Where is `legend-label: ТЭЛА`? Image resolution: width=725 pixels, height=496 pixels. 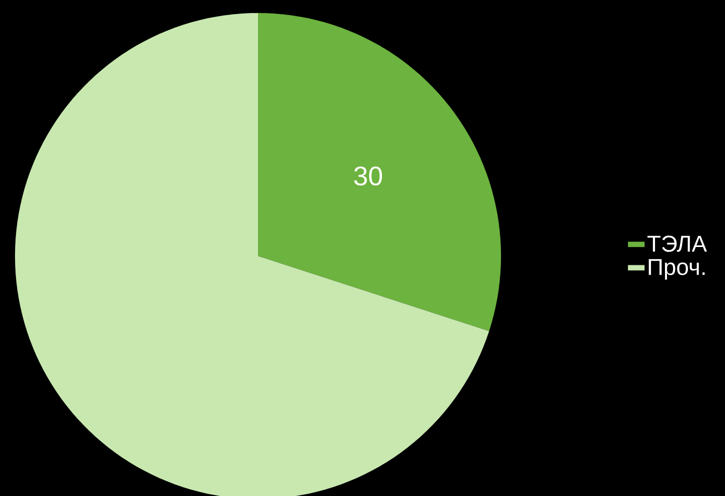 legend-label: ТЭЛА is located at coordinates (677, 244).